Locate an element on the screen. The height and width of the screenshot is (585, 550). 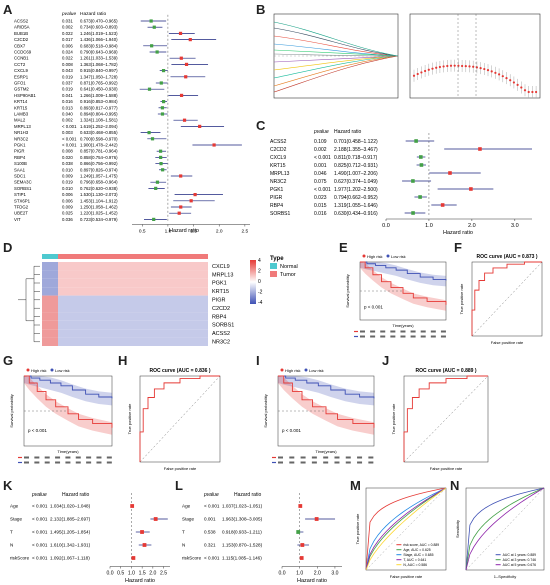
heatmap-gene-label: MRPL13 is located at coordinates (222, 275).